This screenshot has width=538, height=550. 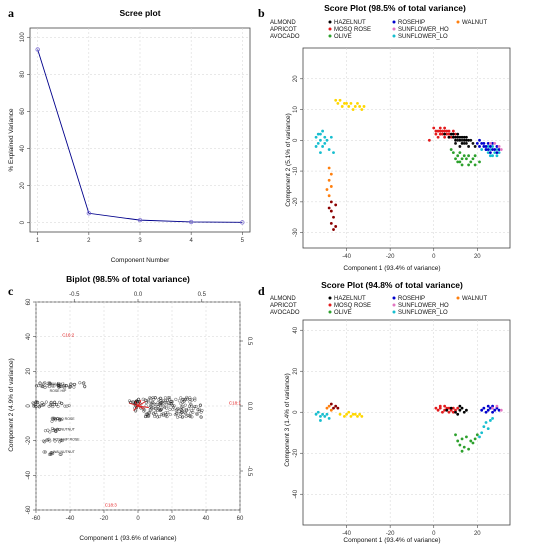 I want to click on biplot-y-tick-label: 40, so click(x=29, y=336).